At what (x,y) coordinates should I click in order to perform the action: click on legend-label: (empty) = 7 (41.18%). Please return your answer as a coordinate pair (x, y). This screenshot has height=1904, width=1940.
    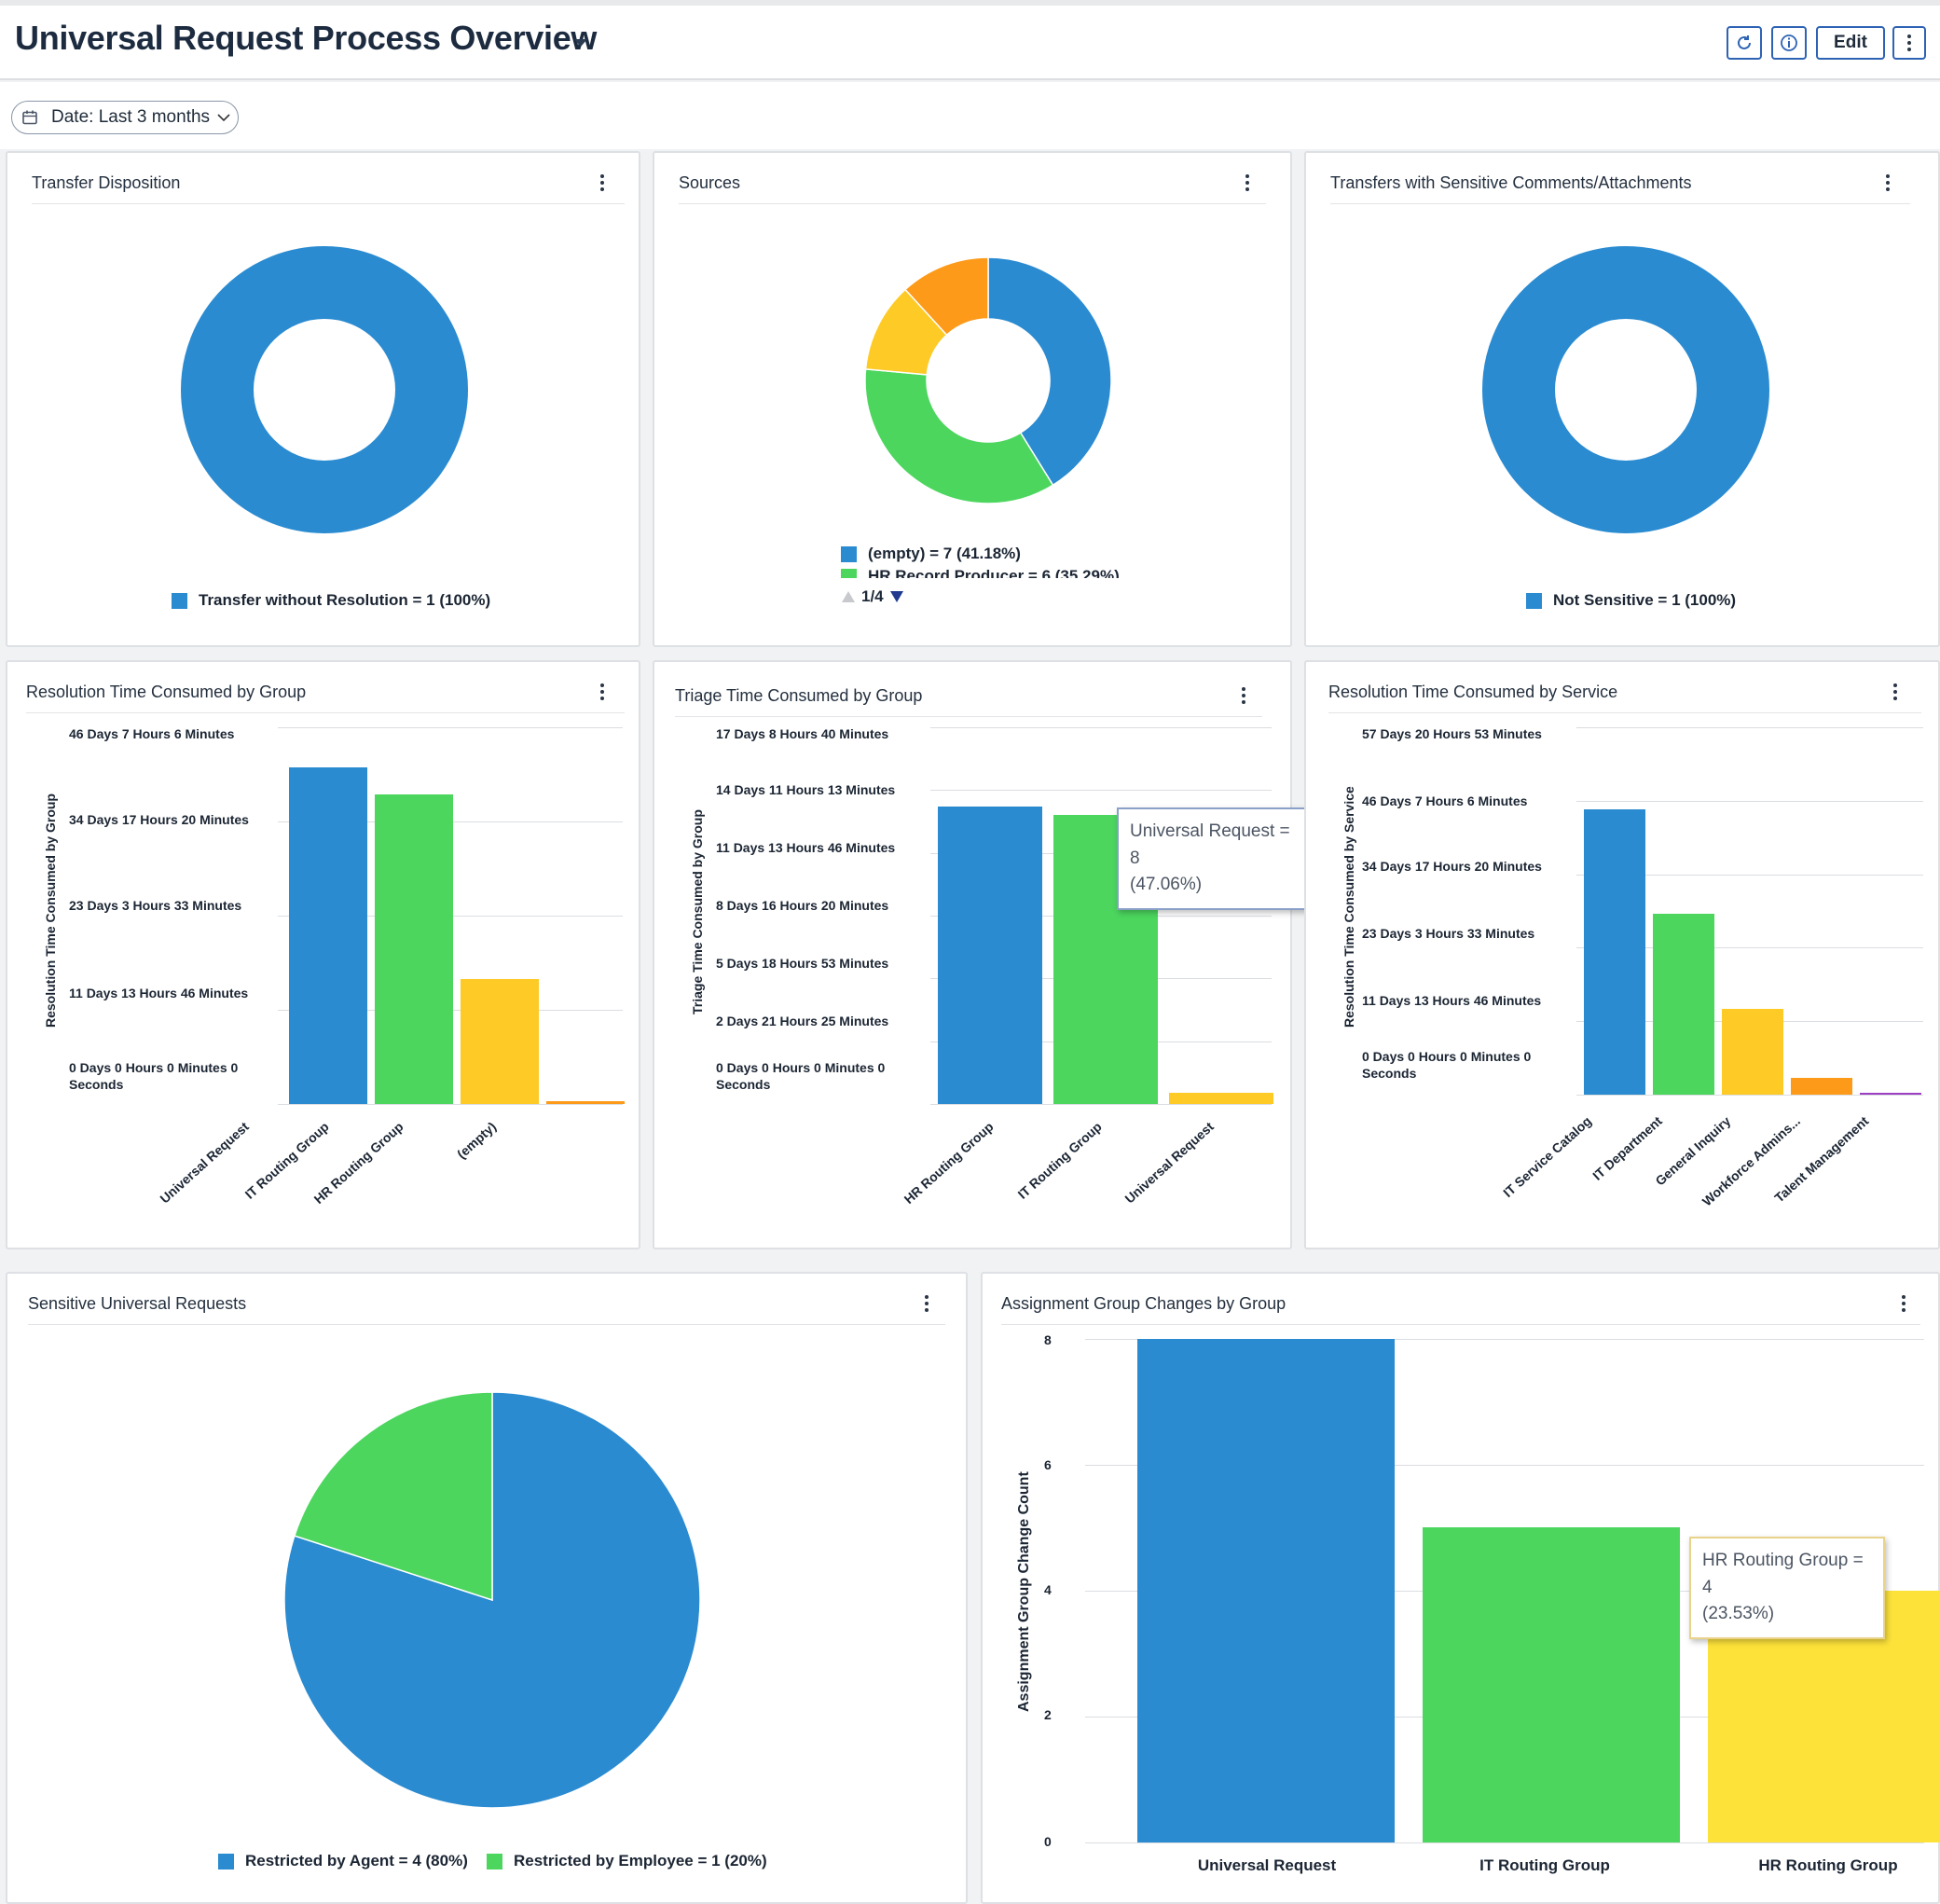
    Looking at the image, I should click on (944, 553).